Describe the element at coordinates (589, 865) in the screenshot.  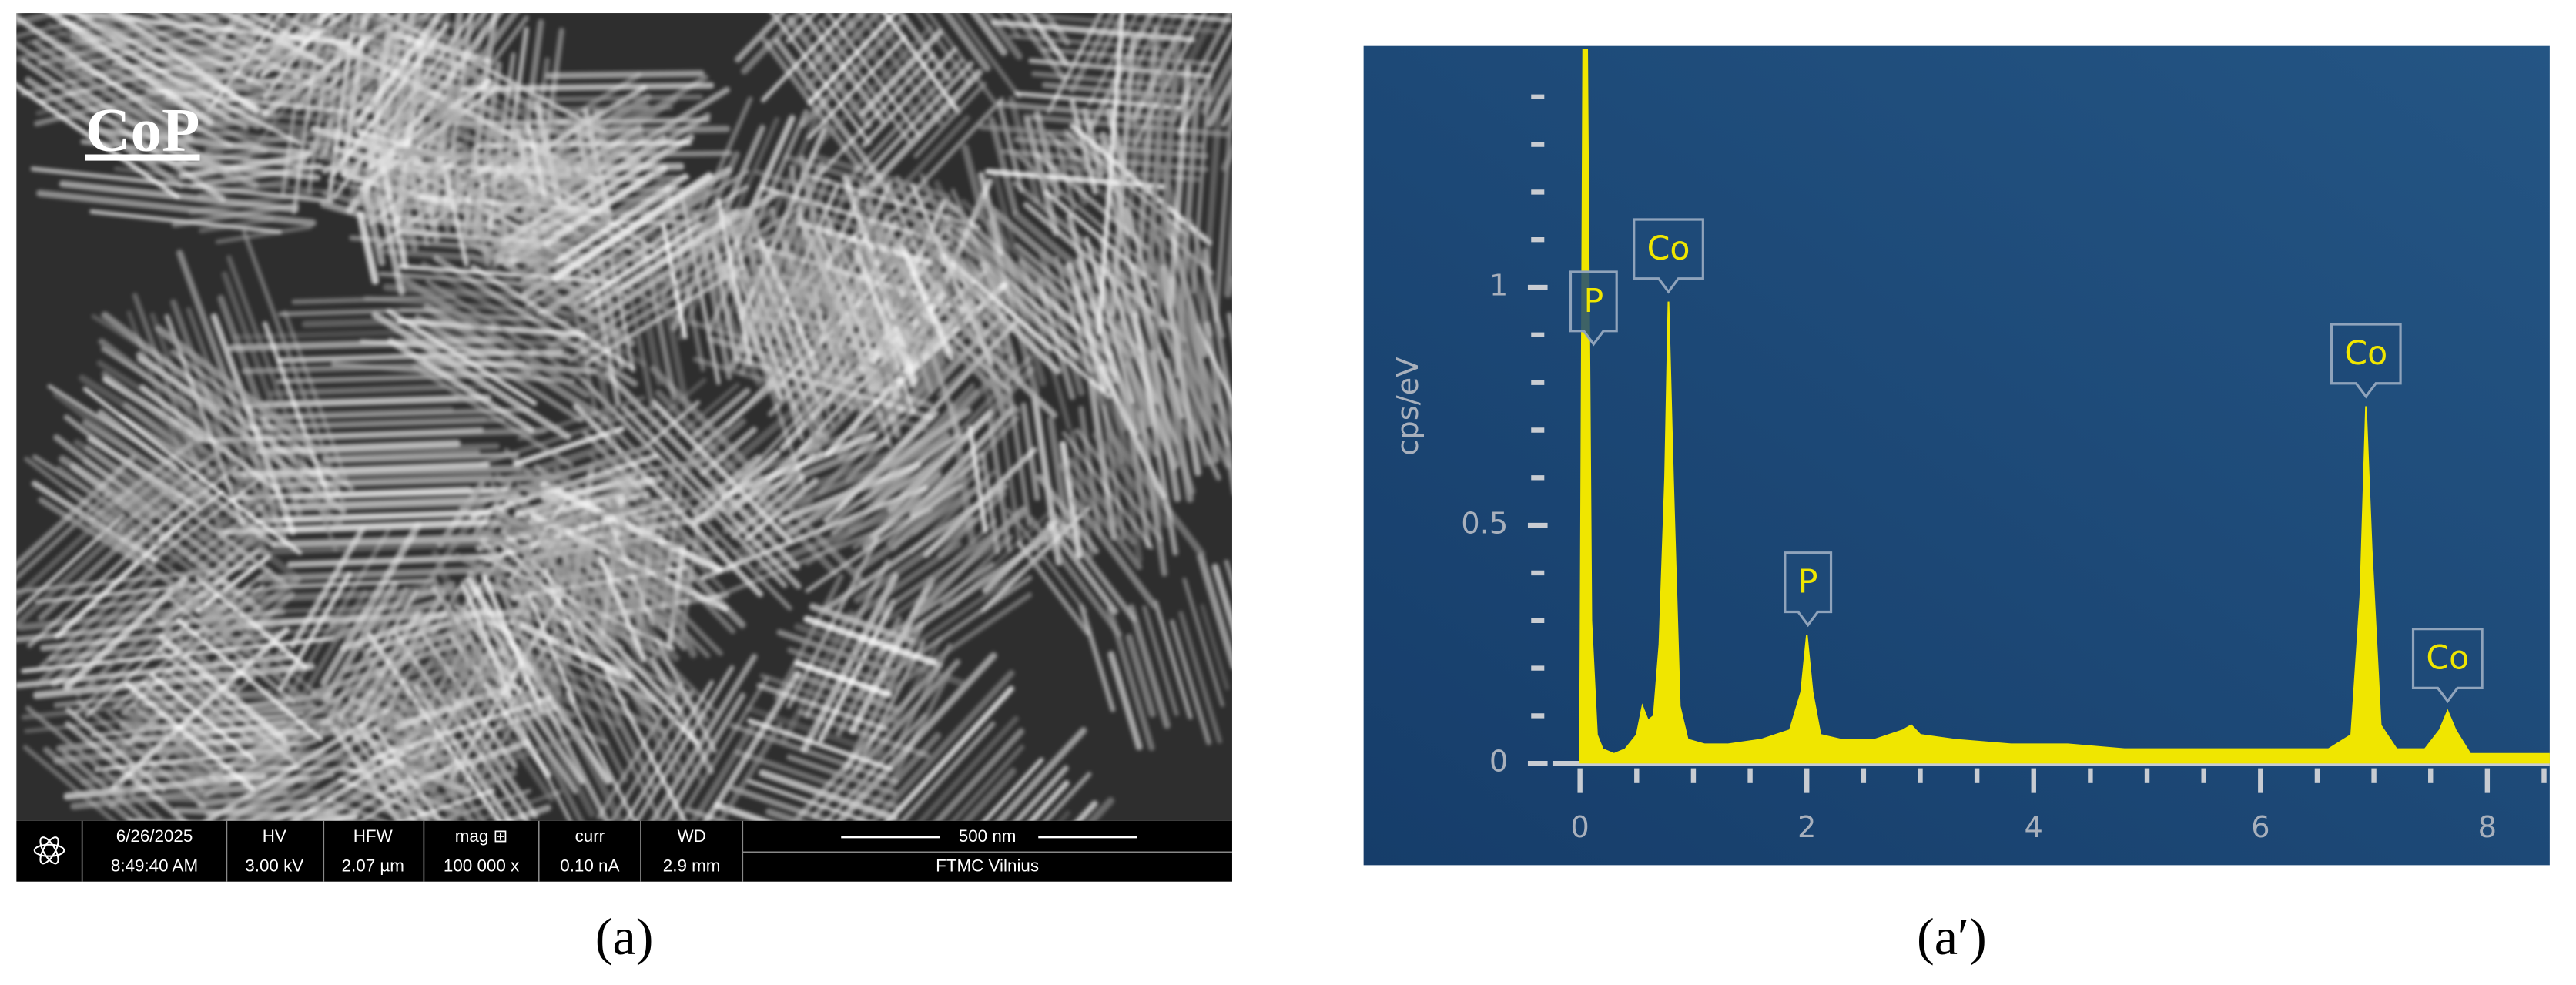
I see `info-value: 0.10 nA` at that location.